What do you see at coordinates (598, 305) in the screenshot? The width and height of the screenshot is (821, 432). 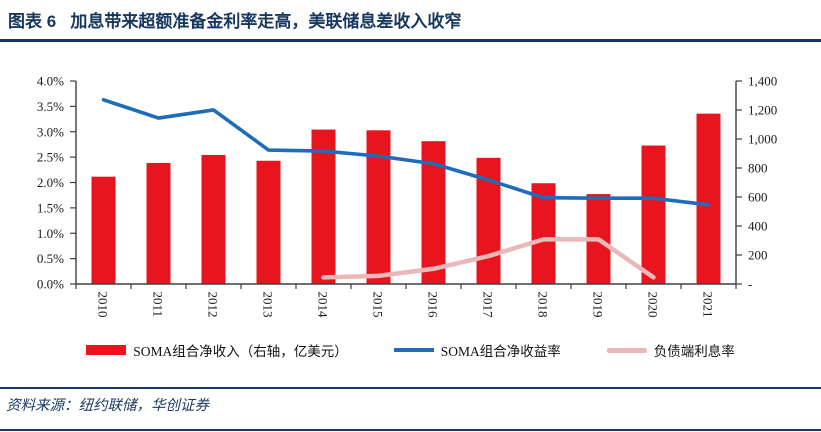 I see `x-axis-category-label: 2019` at bounding box center [598, 305].